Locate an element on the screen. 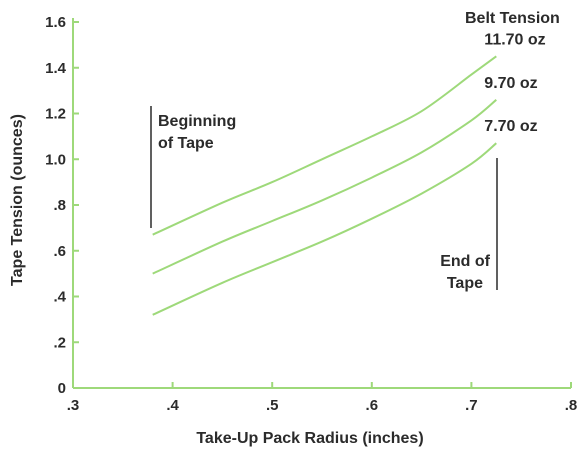  end-of-tape-label-line1: End of is located at coordinates (465, 261).